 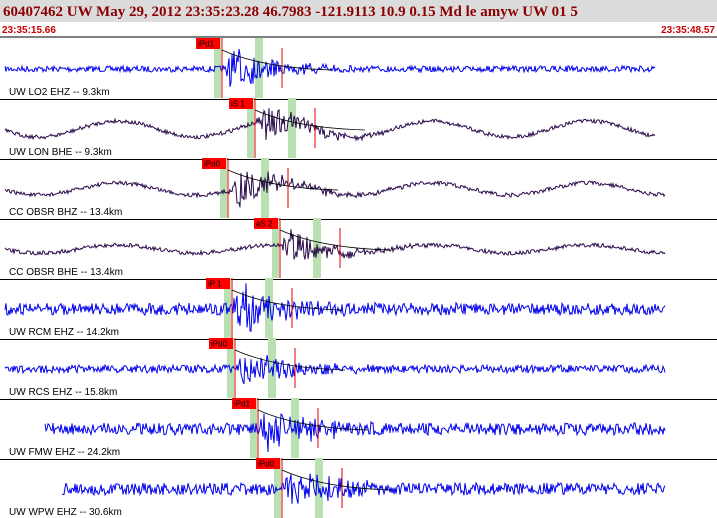 I want to click on trace-label: UW RCS EHZ -- 15.8km, so click(x=63, y=392).